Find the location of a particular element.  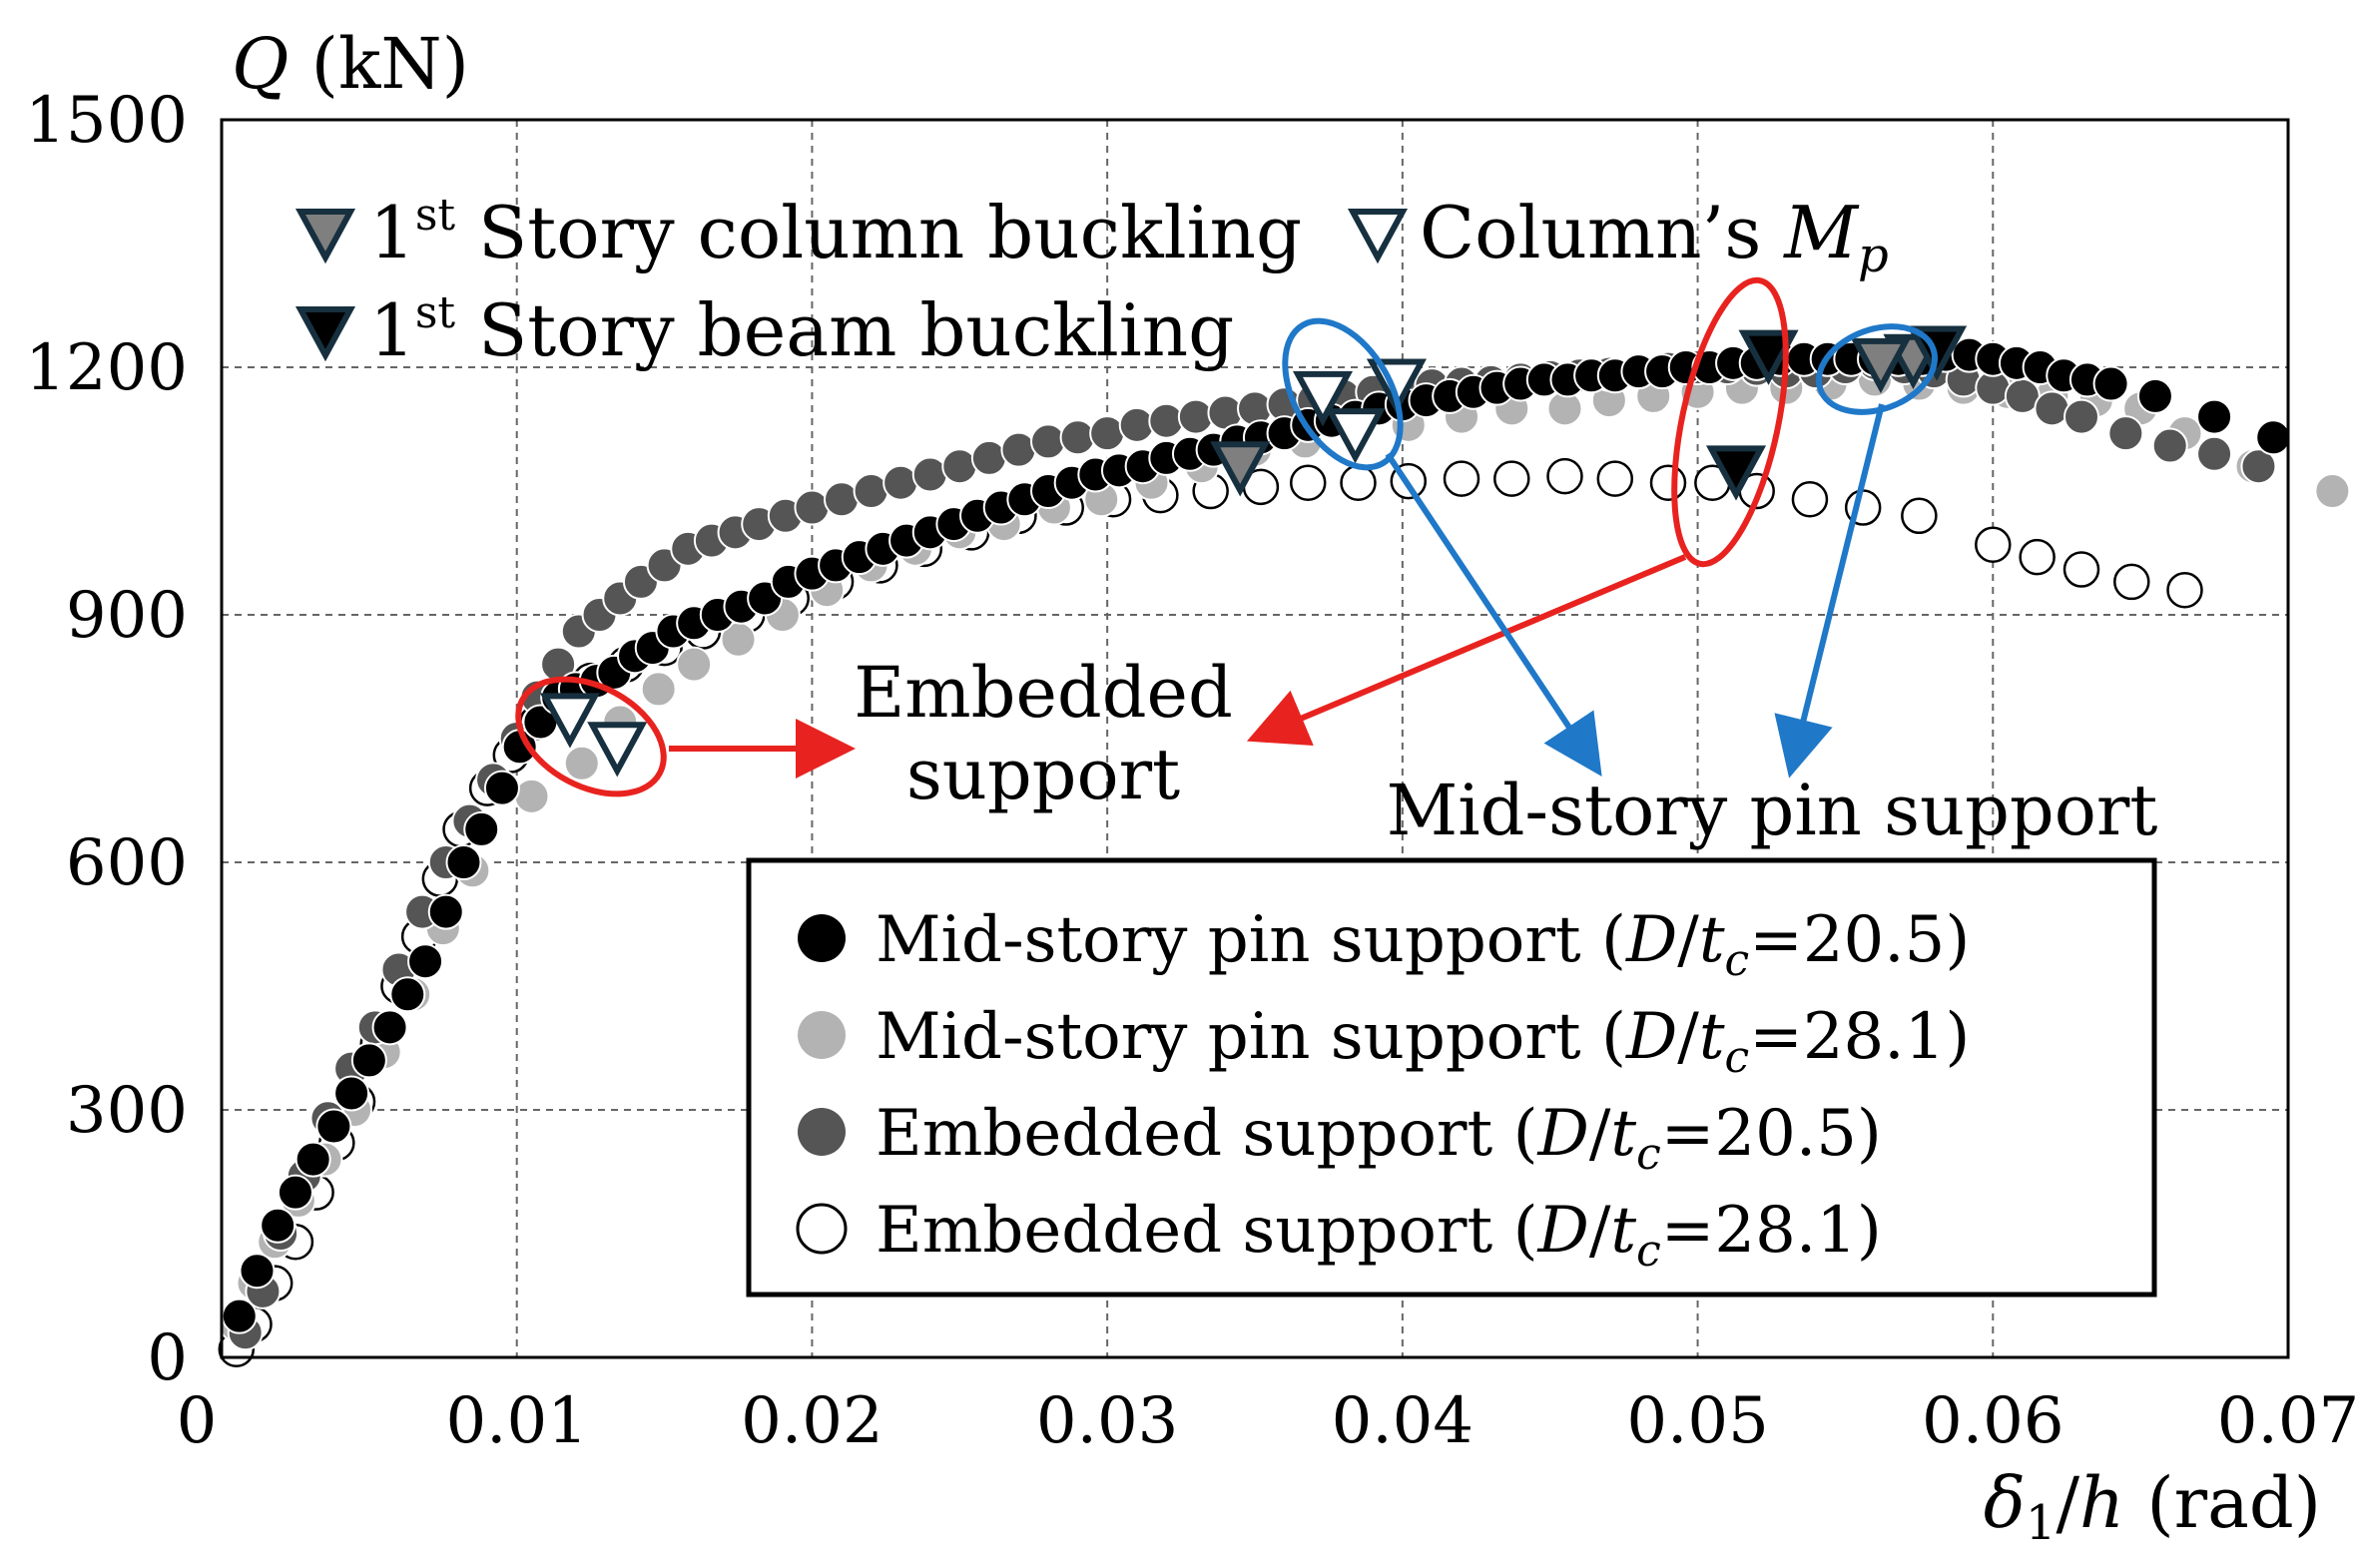

y-tick-label: 300 is located at coordinates (127, 1111).